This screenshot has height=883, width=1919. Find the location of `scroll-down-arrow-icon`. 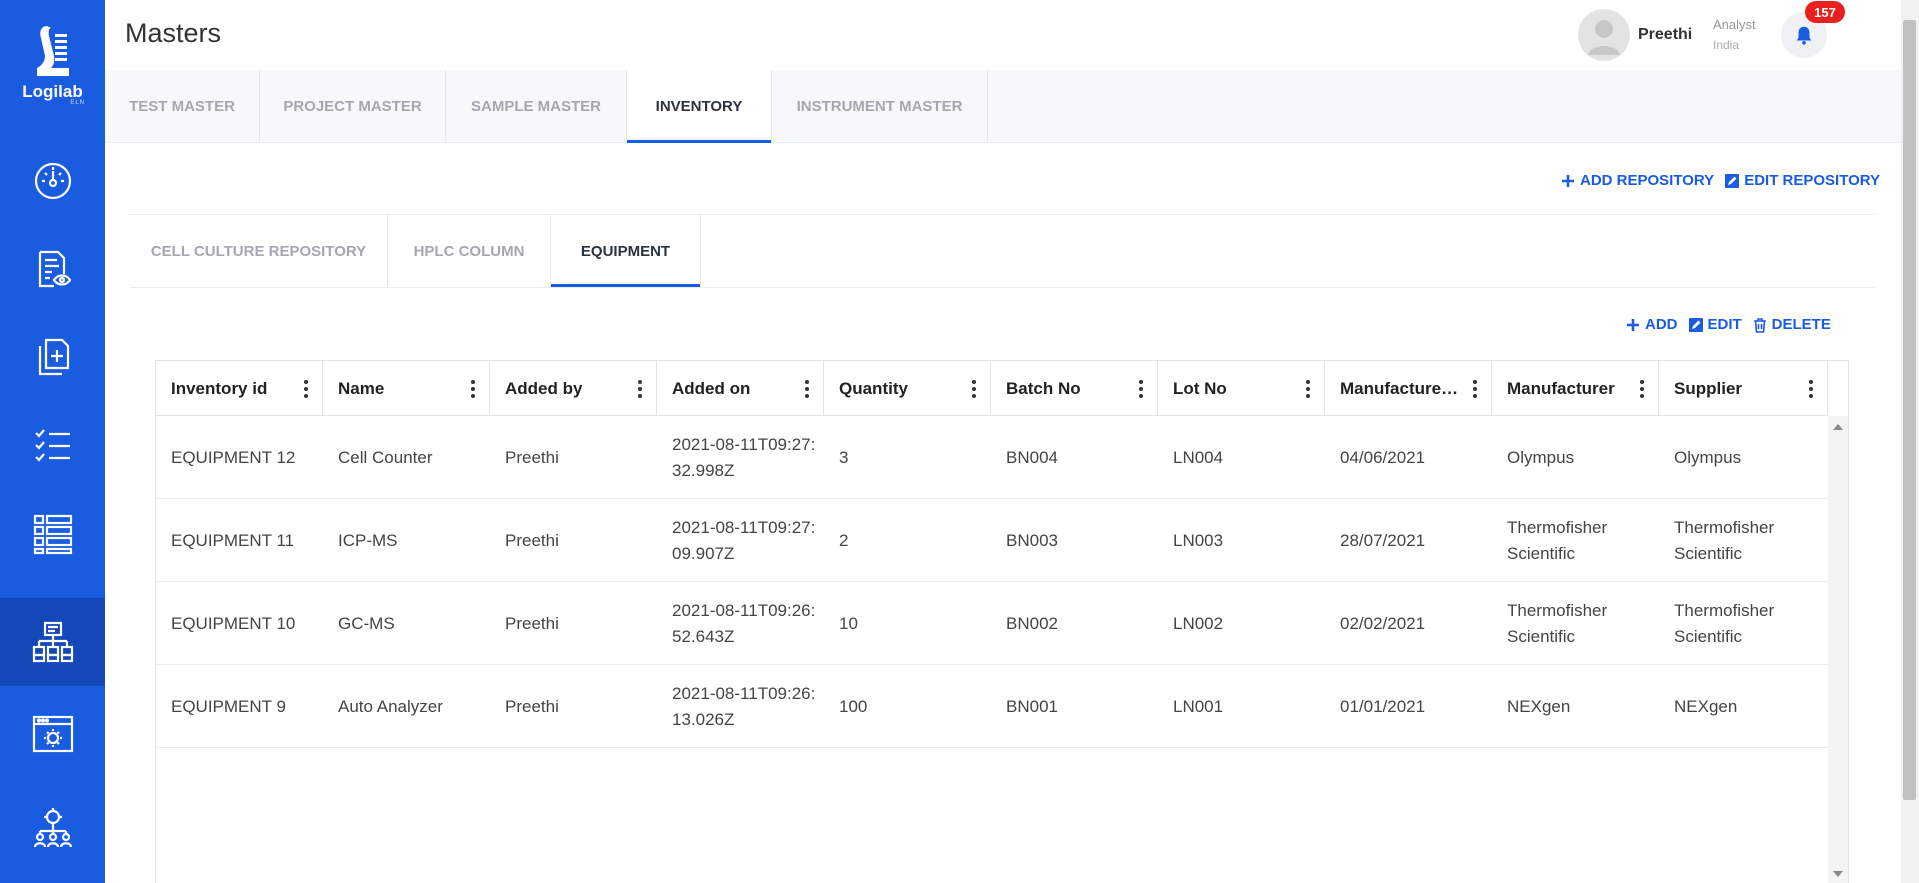

scroll-down-arrow-icon is located at coordinates (1838, 874).